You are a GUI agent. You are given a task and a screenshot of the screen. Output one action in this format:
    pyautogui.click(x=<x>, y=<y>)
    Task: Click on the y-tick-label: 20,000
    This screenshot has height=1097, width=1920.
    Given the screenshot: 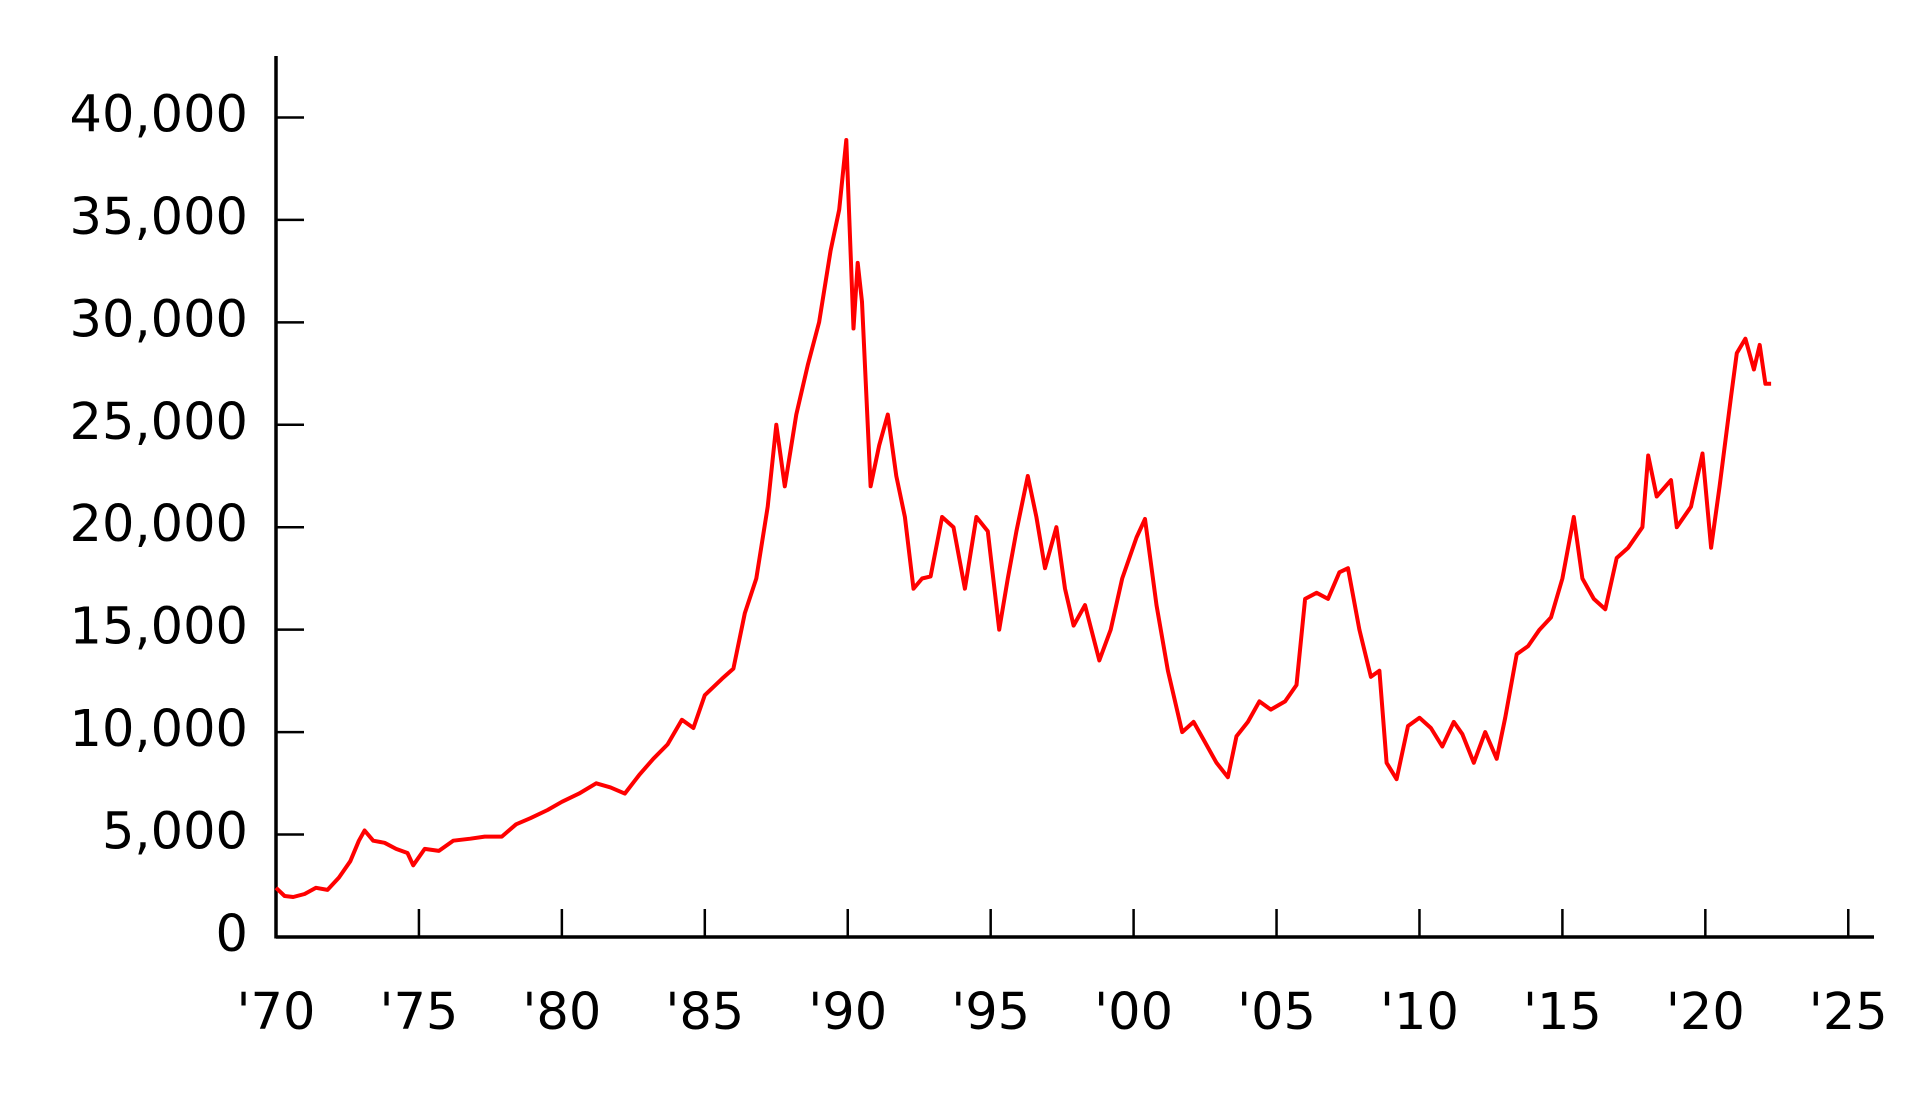 What is the action you would take?
    pyautogui.click(x=159, y=524)
    